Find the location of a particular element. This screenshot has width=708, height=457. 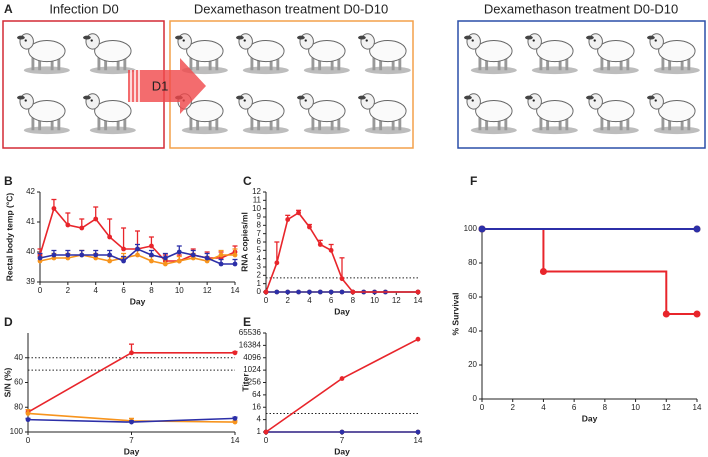

panel-label: A is located at coordinates (8, 9).